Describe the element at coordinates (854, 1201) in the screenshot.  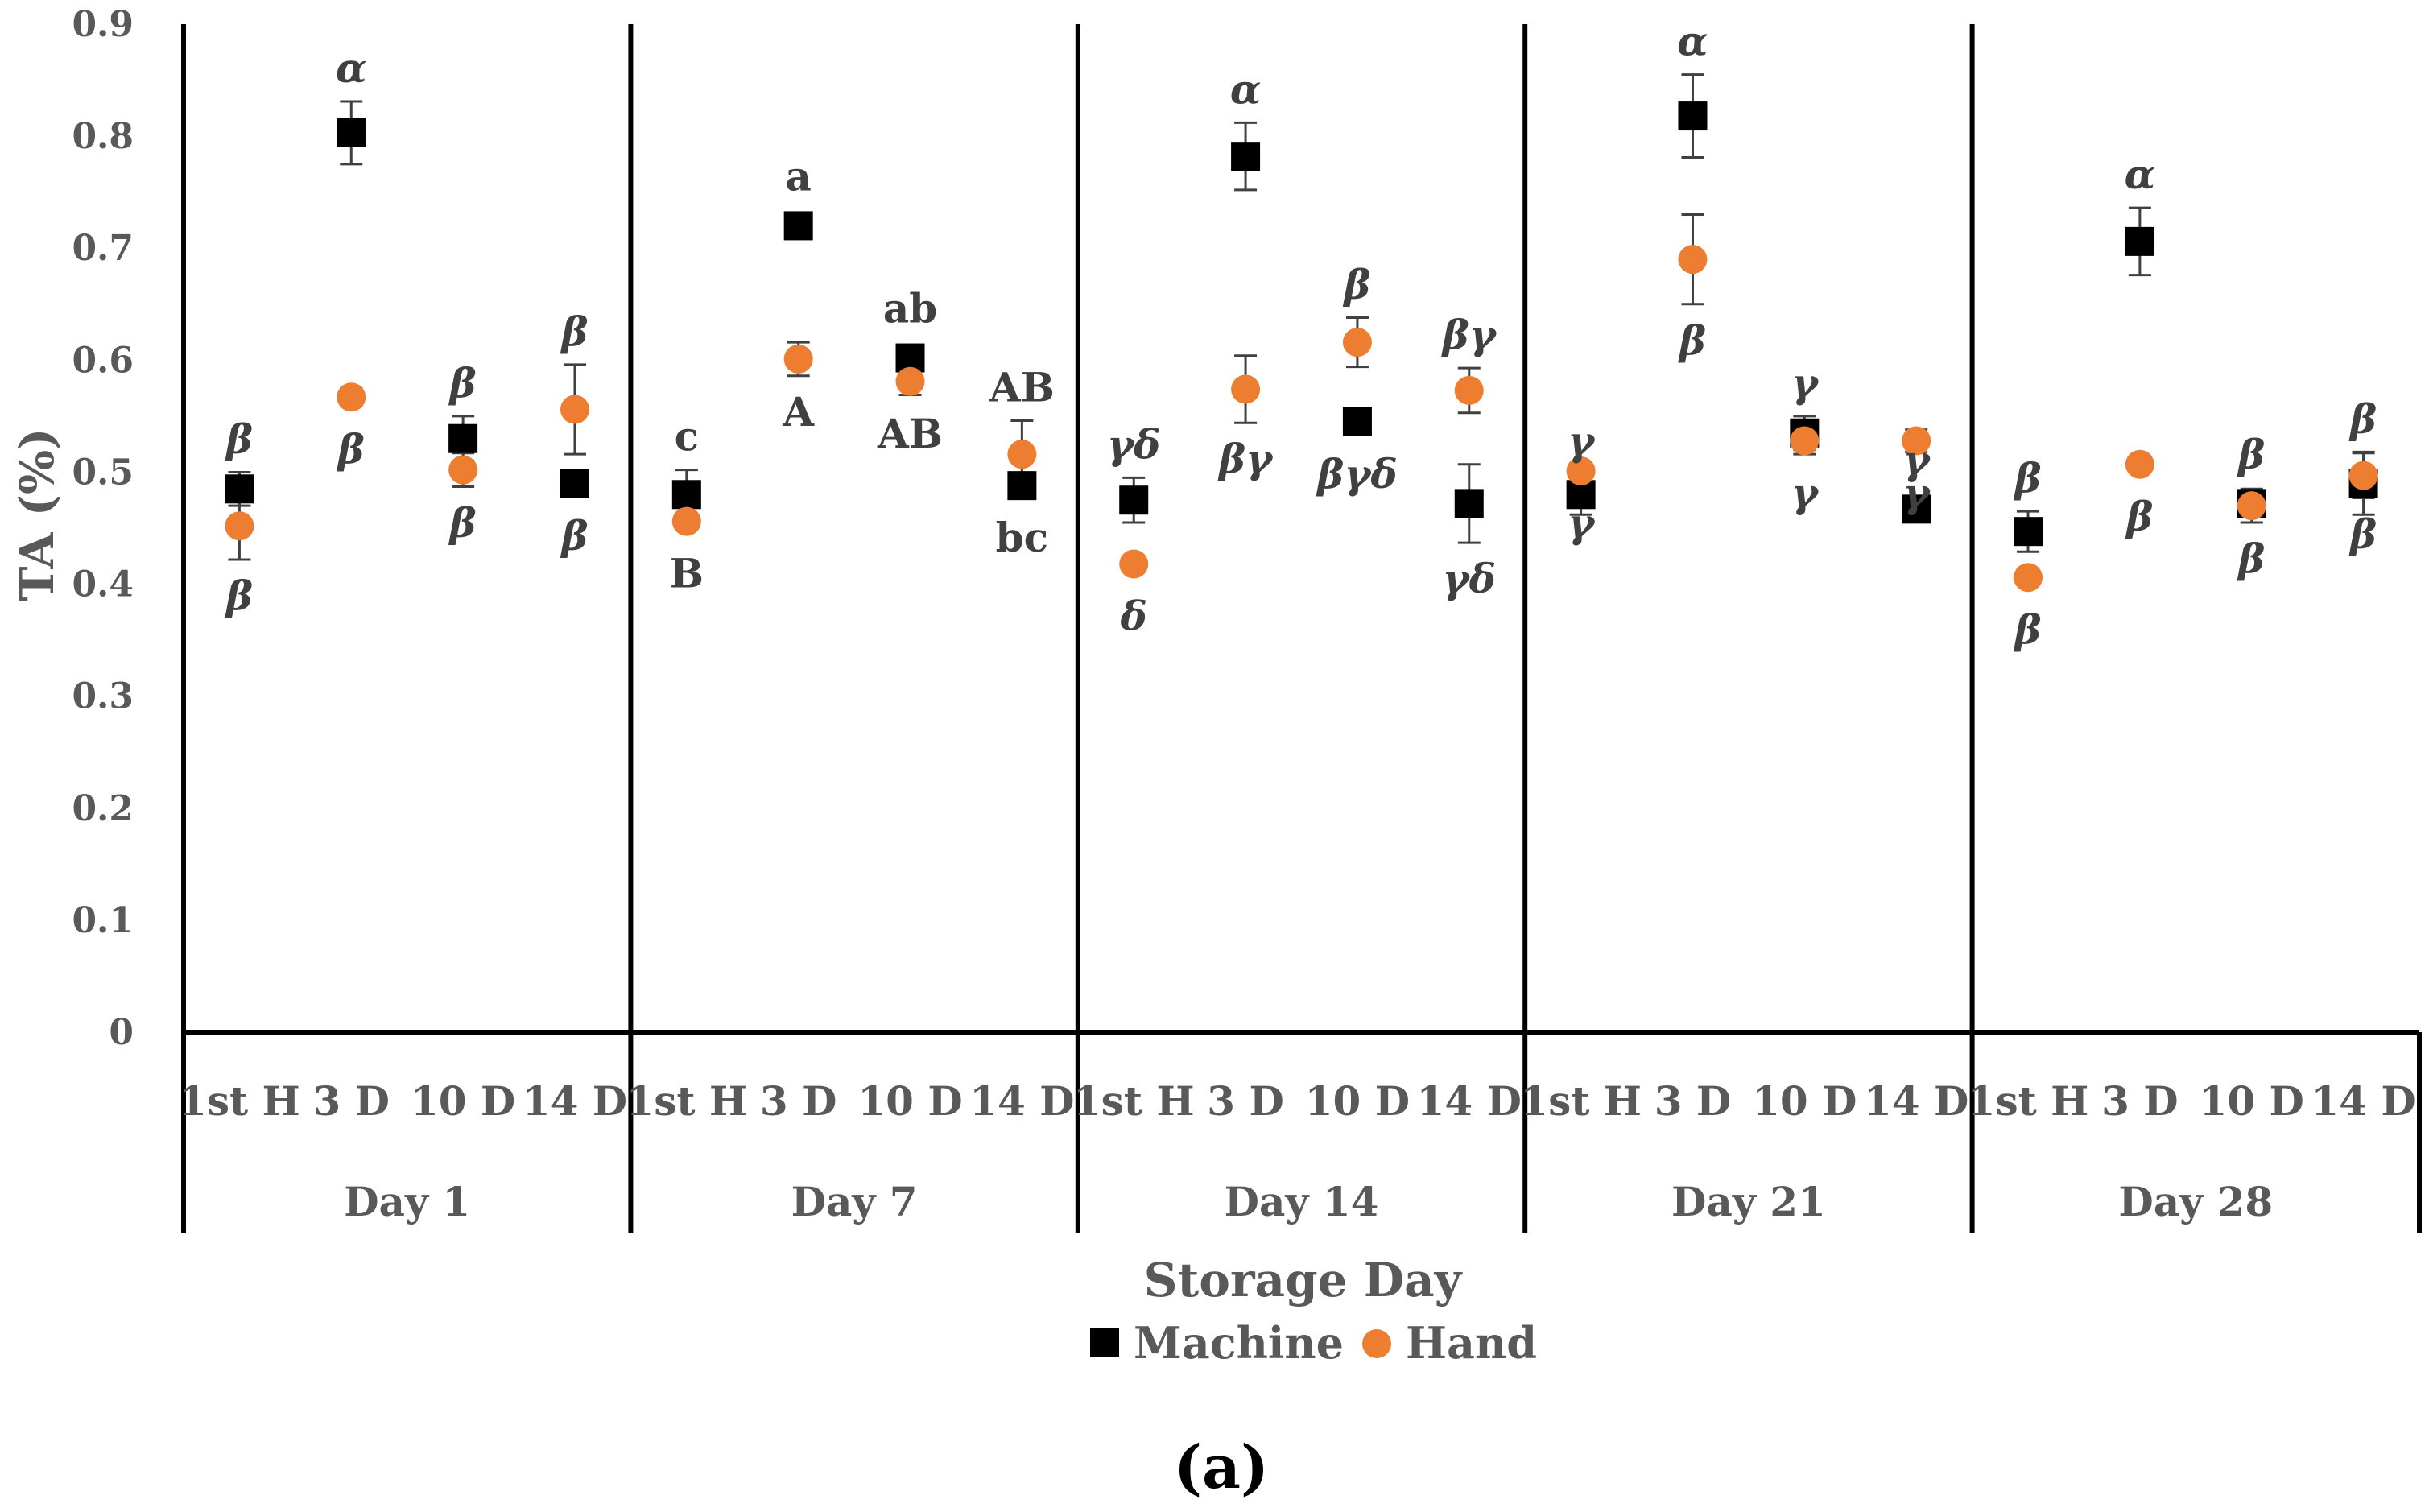
I see `x-group-label: Day 7` at that location.